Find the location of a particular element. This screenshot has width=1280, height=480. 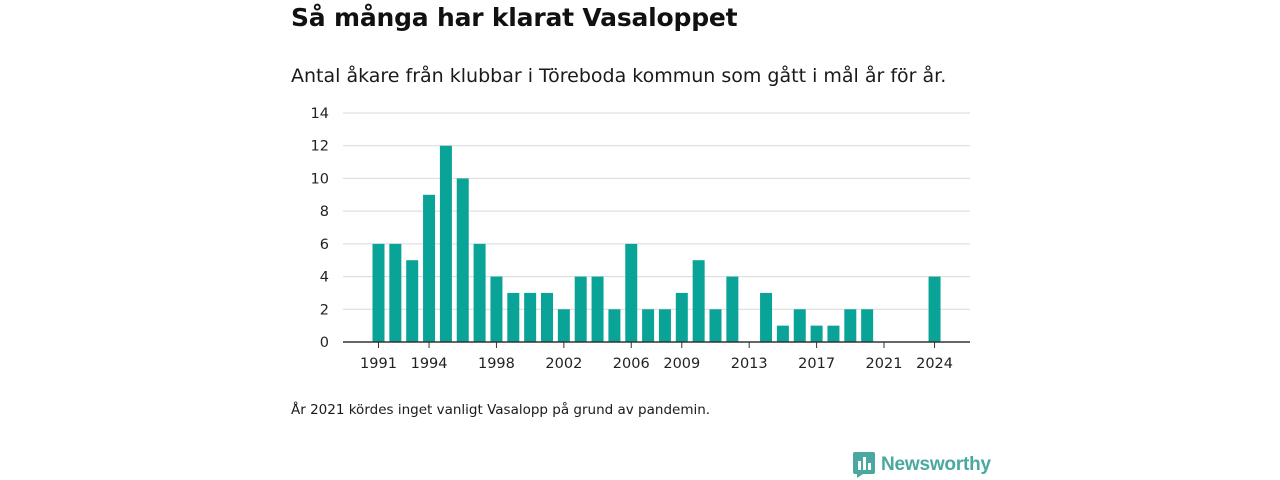

y-tick-label: 14 is located at coordinates (320, 114).